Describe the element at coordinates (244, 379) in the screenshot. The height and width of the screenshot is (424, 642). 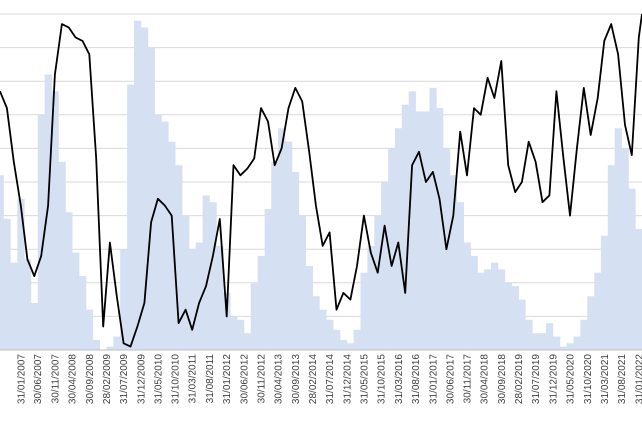
I see `x-tick-label: 30/06/2012` at that location.